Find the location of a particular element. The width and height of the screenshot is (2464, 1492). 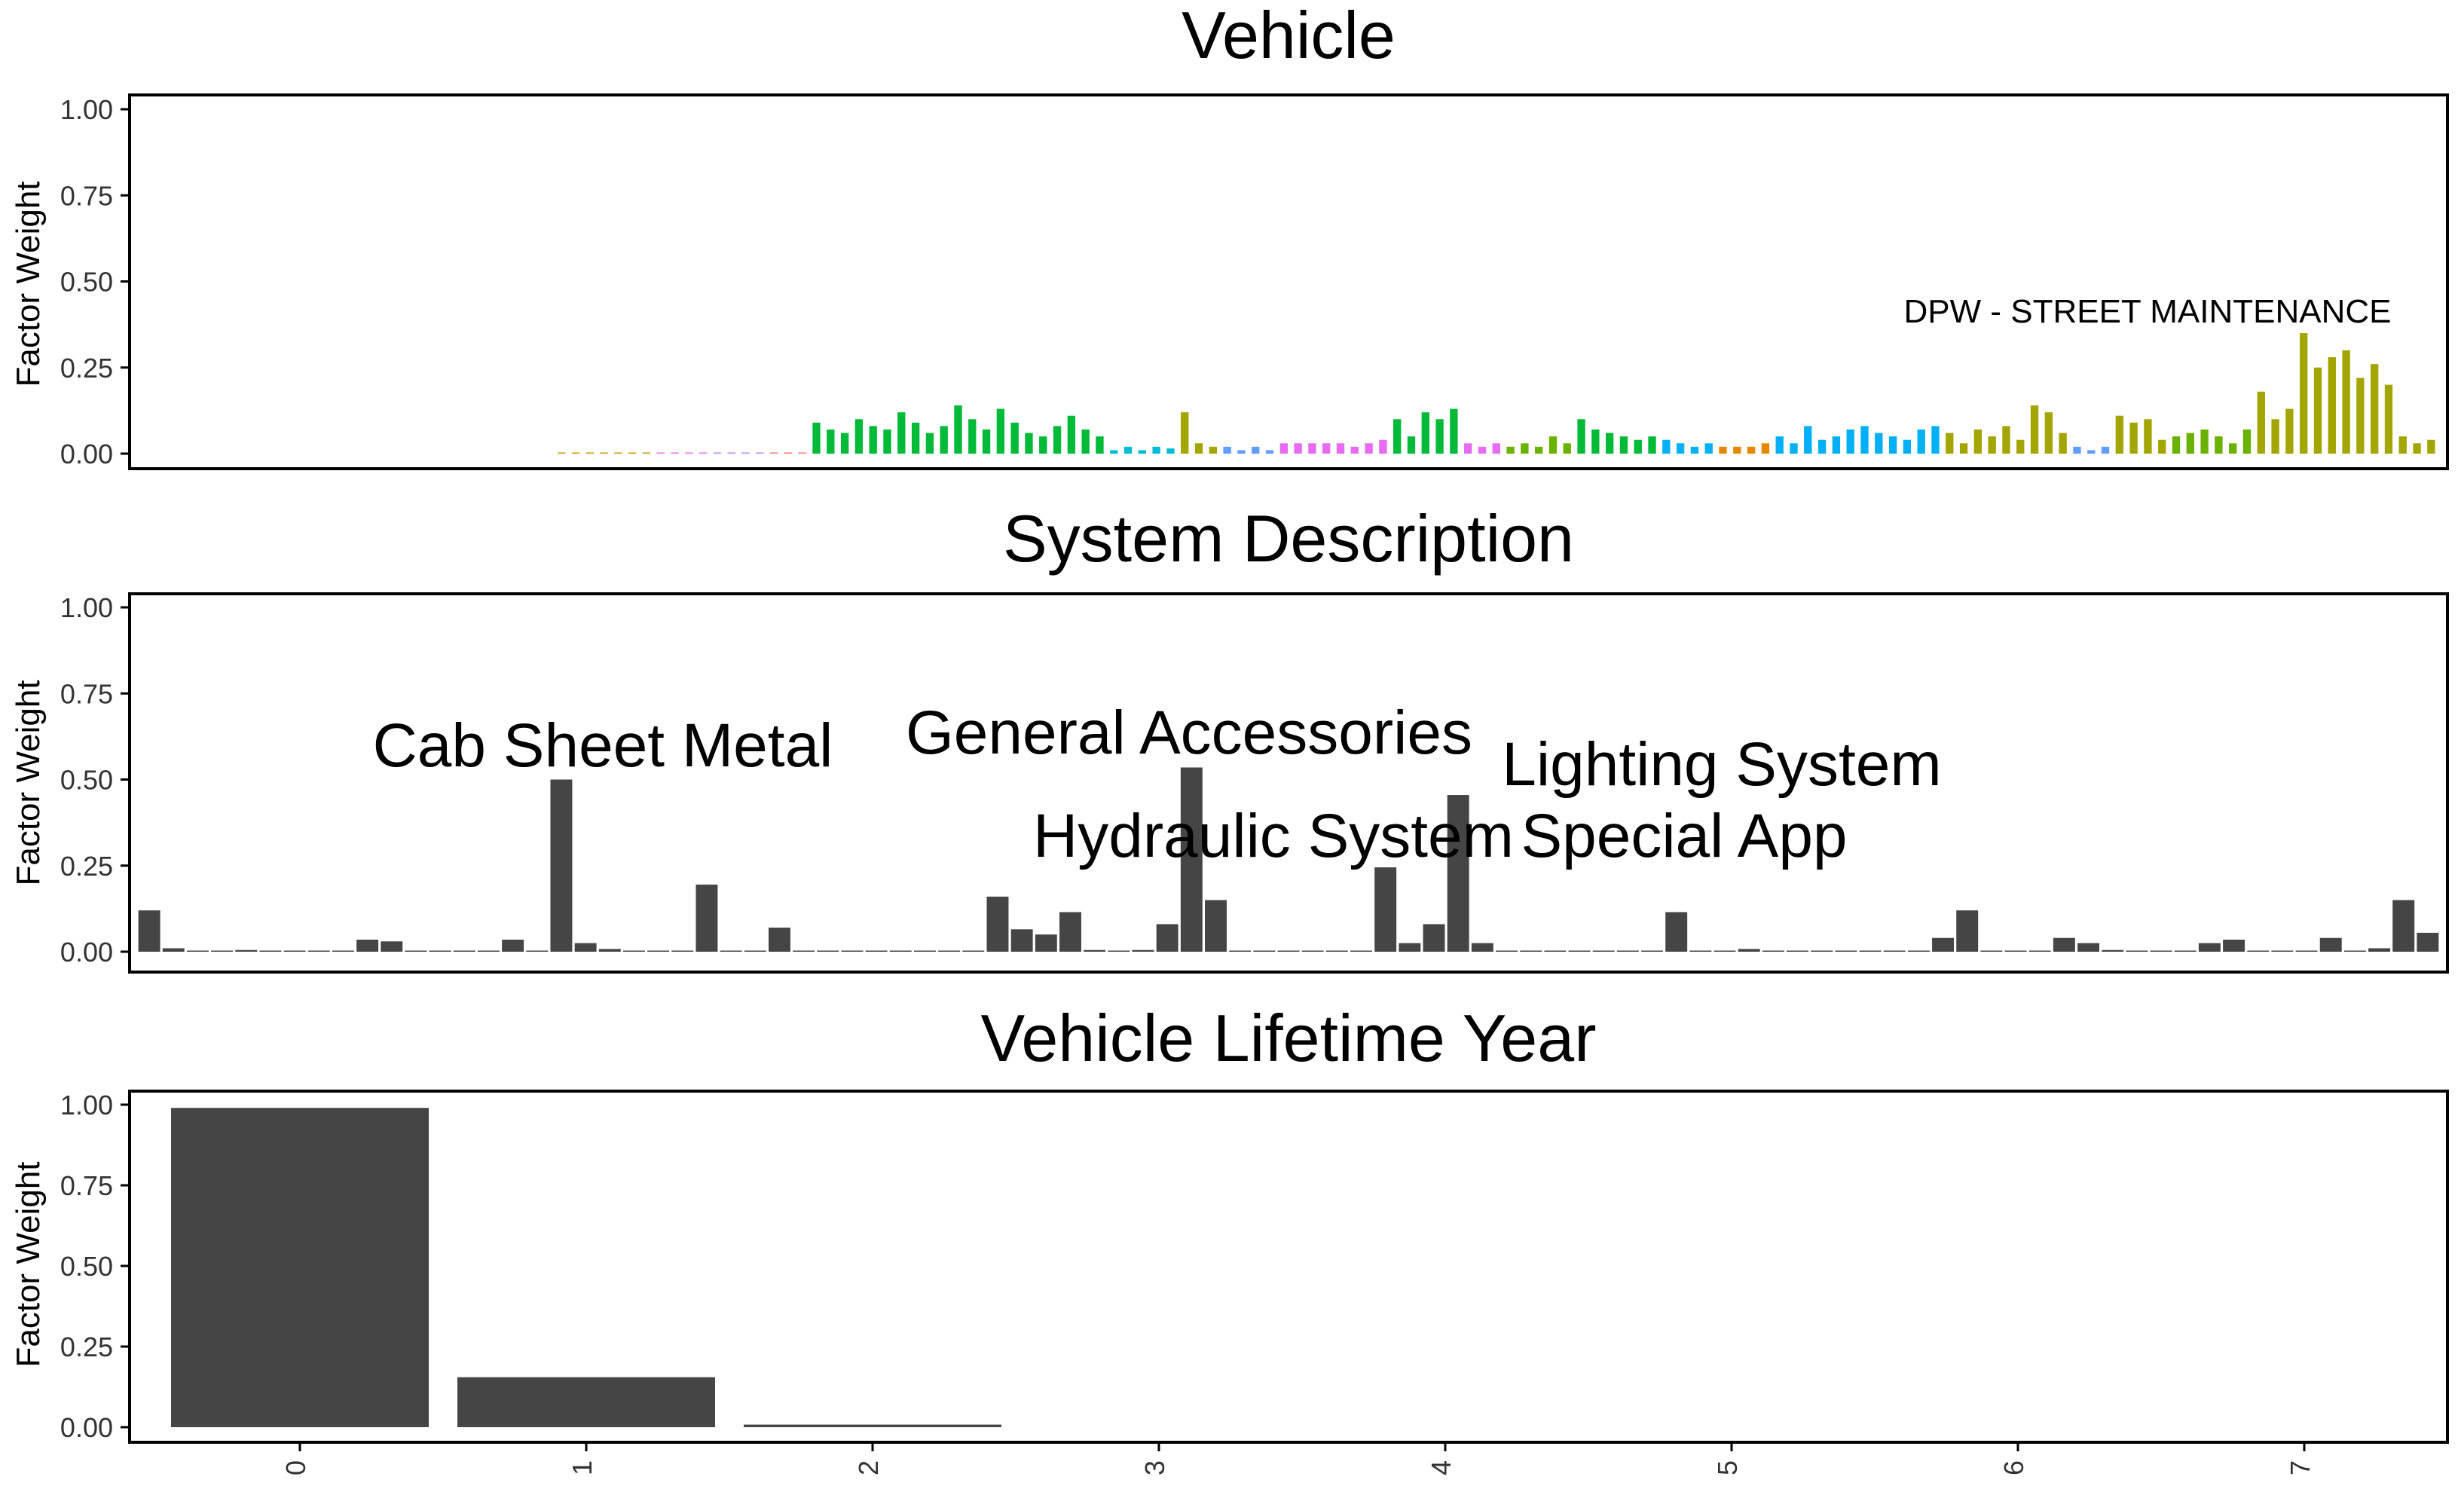

x-tick-label: 2 is located at coordinates (868, 1467).